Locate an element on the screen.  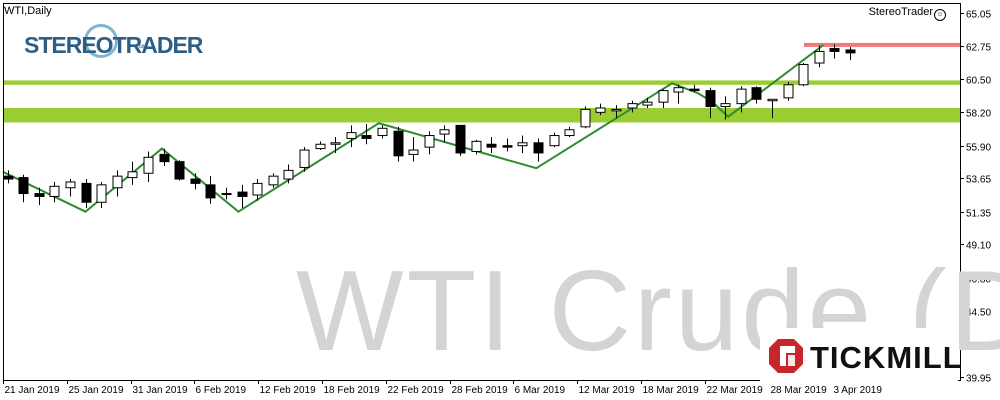
logo-text: STEREOTRADER is located at coordinates (113, 45).